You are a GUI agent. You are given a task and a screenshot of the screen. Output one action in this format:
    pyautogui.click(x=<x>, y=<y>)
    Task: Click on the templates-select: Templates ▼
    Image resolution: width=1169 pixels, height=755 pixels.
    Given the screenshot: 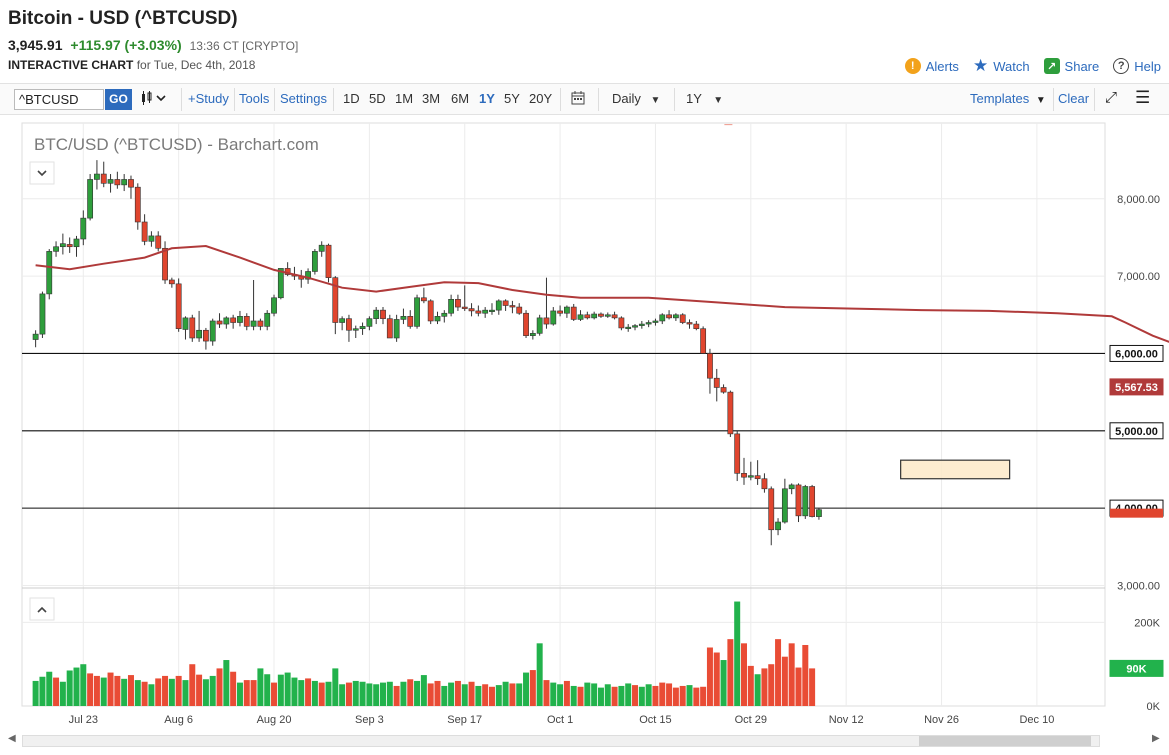 What is the action you would take?
    pyautogui.click(x=1008, y=98)
    